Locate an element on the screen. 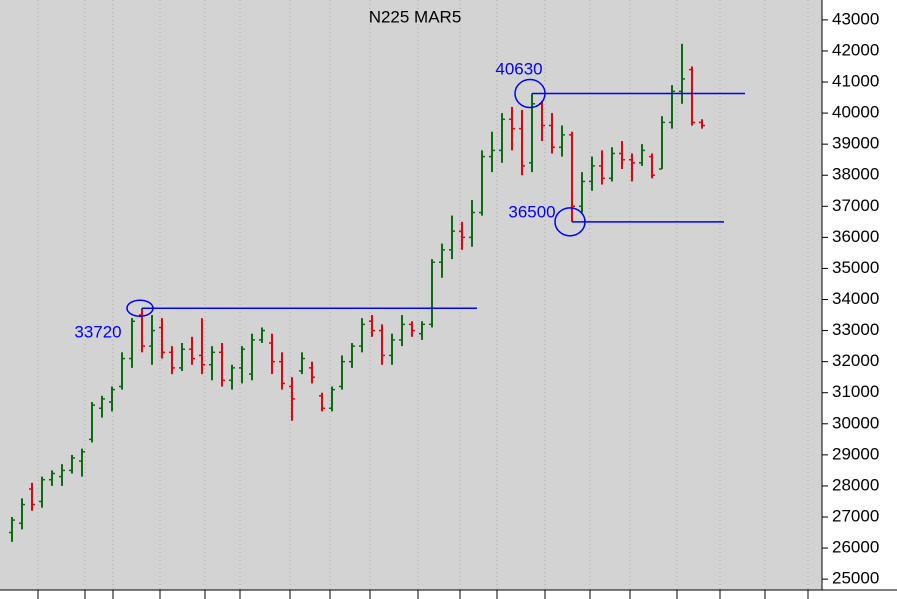  y-tick-label: 34000 is located at coordinates (855, 298).